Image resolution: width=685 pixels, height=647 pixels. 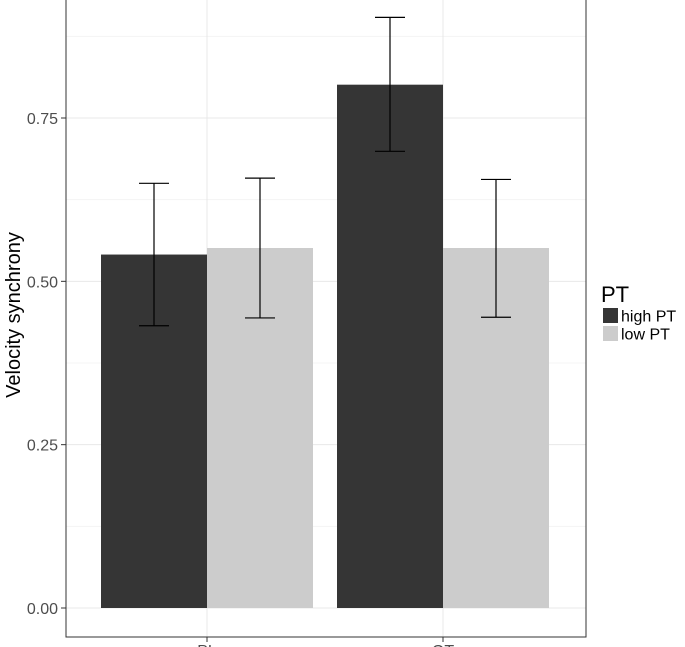 What do you see at coordinates (645, 335) in the screenshot?
I see `legend-label: low PT` at bounding box center [645, 335].